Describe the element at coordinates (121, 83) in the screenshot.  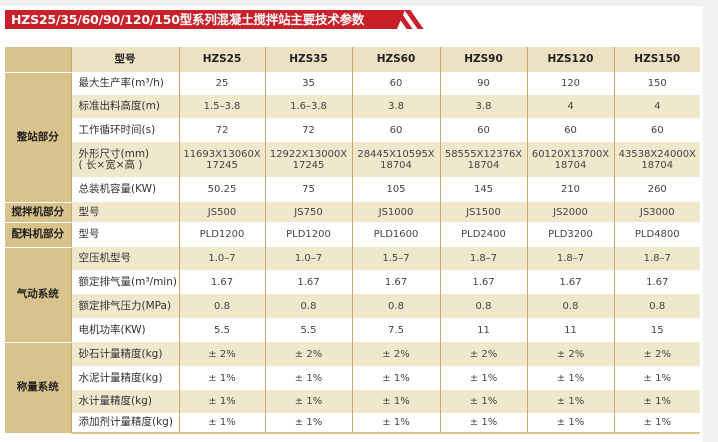
I see `row-label-text: 最大生产率(m³/h)` at that location.